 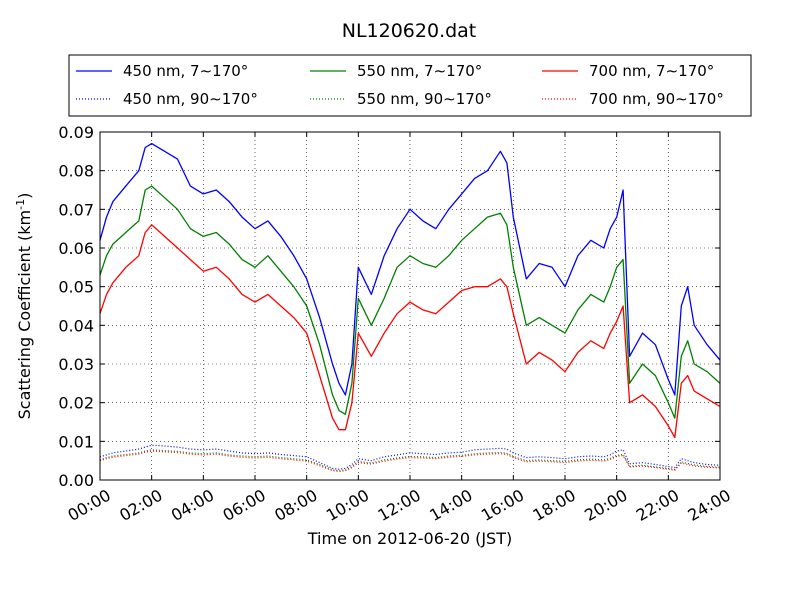 I want to click on x-tick-label: 24:00, so click(x=709, y=505).